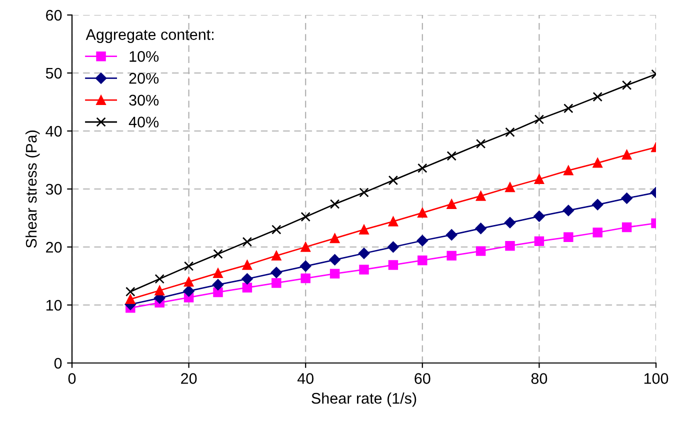 The height and width of the screenshot is (429, 674). What do you see at coordinates (143, 122) in the screenshot?
I see `legend-label: 40%` at bounding box center [143, 122].